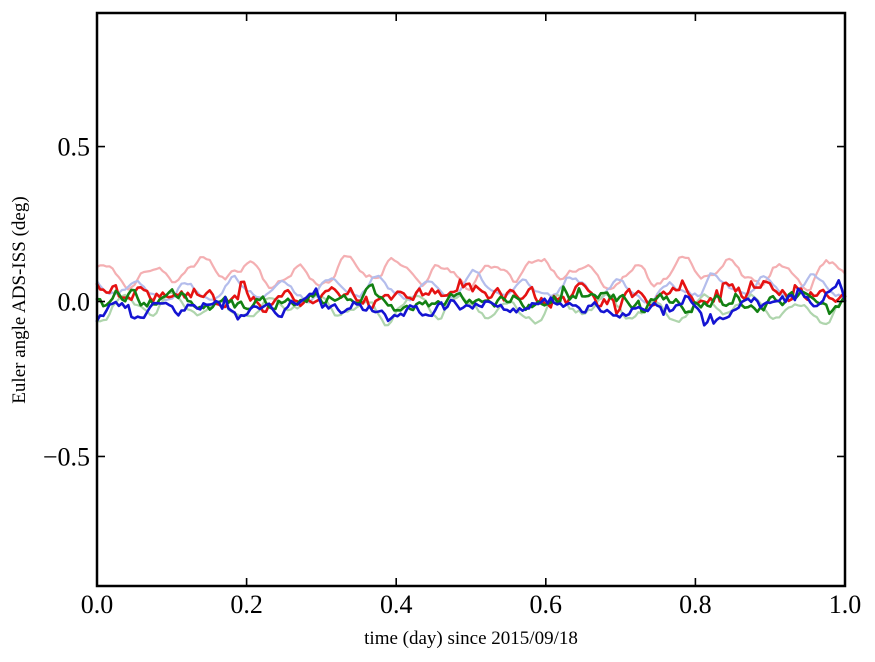  What do you see at coordinates (396, 604) in the screenshot?
I see `x-tick-label: 0.4` at bounding box center [396, 604].